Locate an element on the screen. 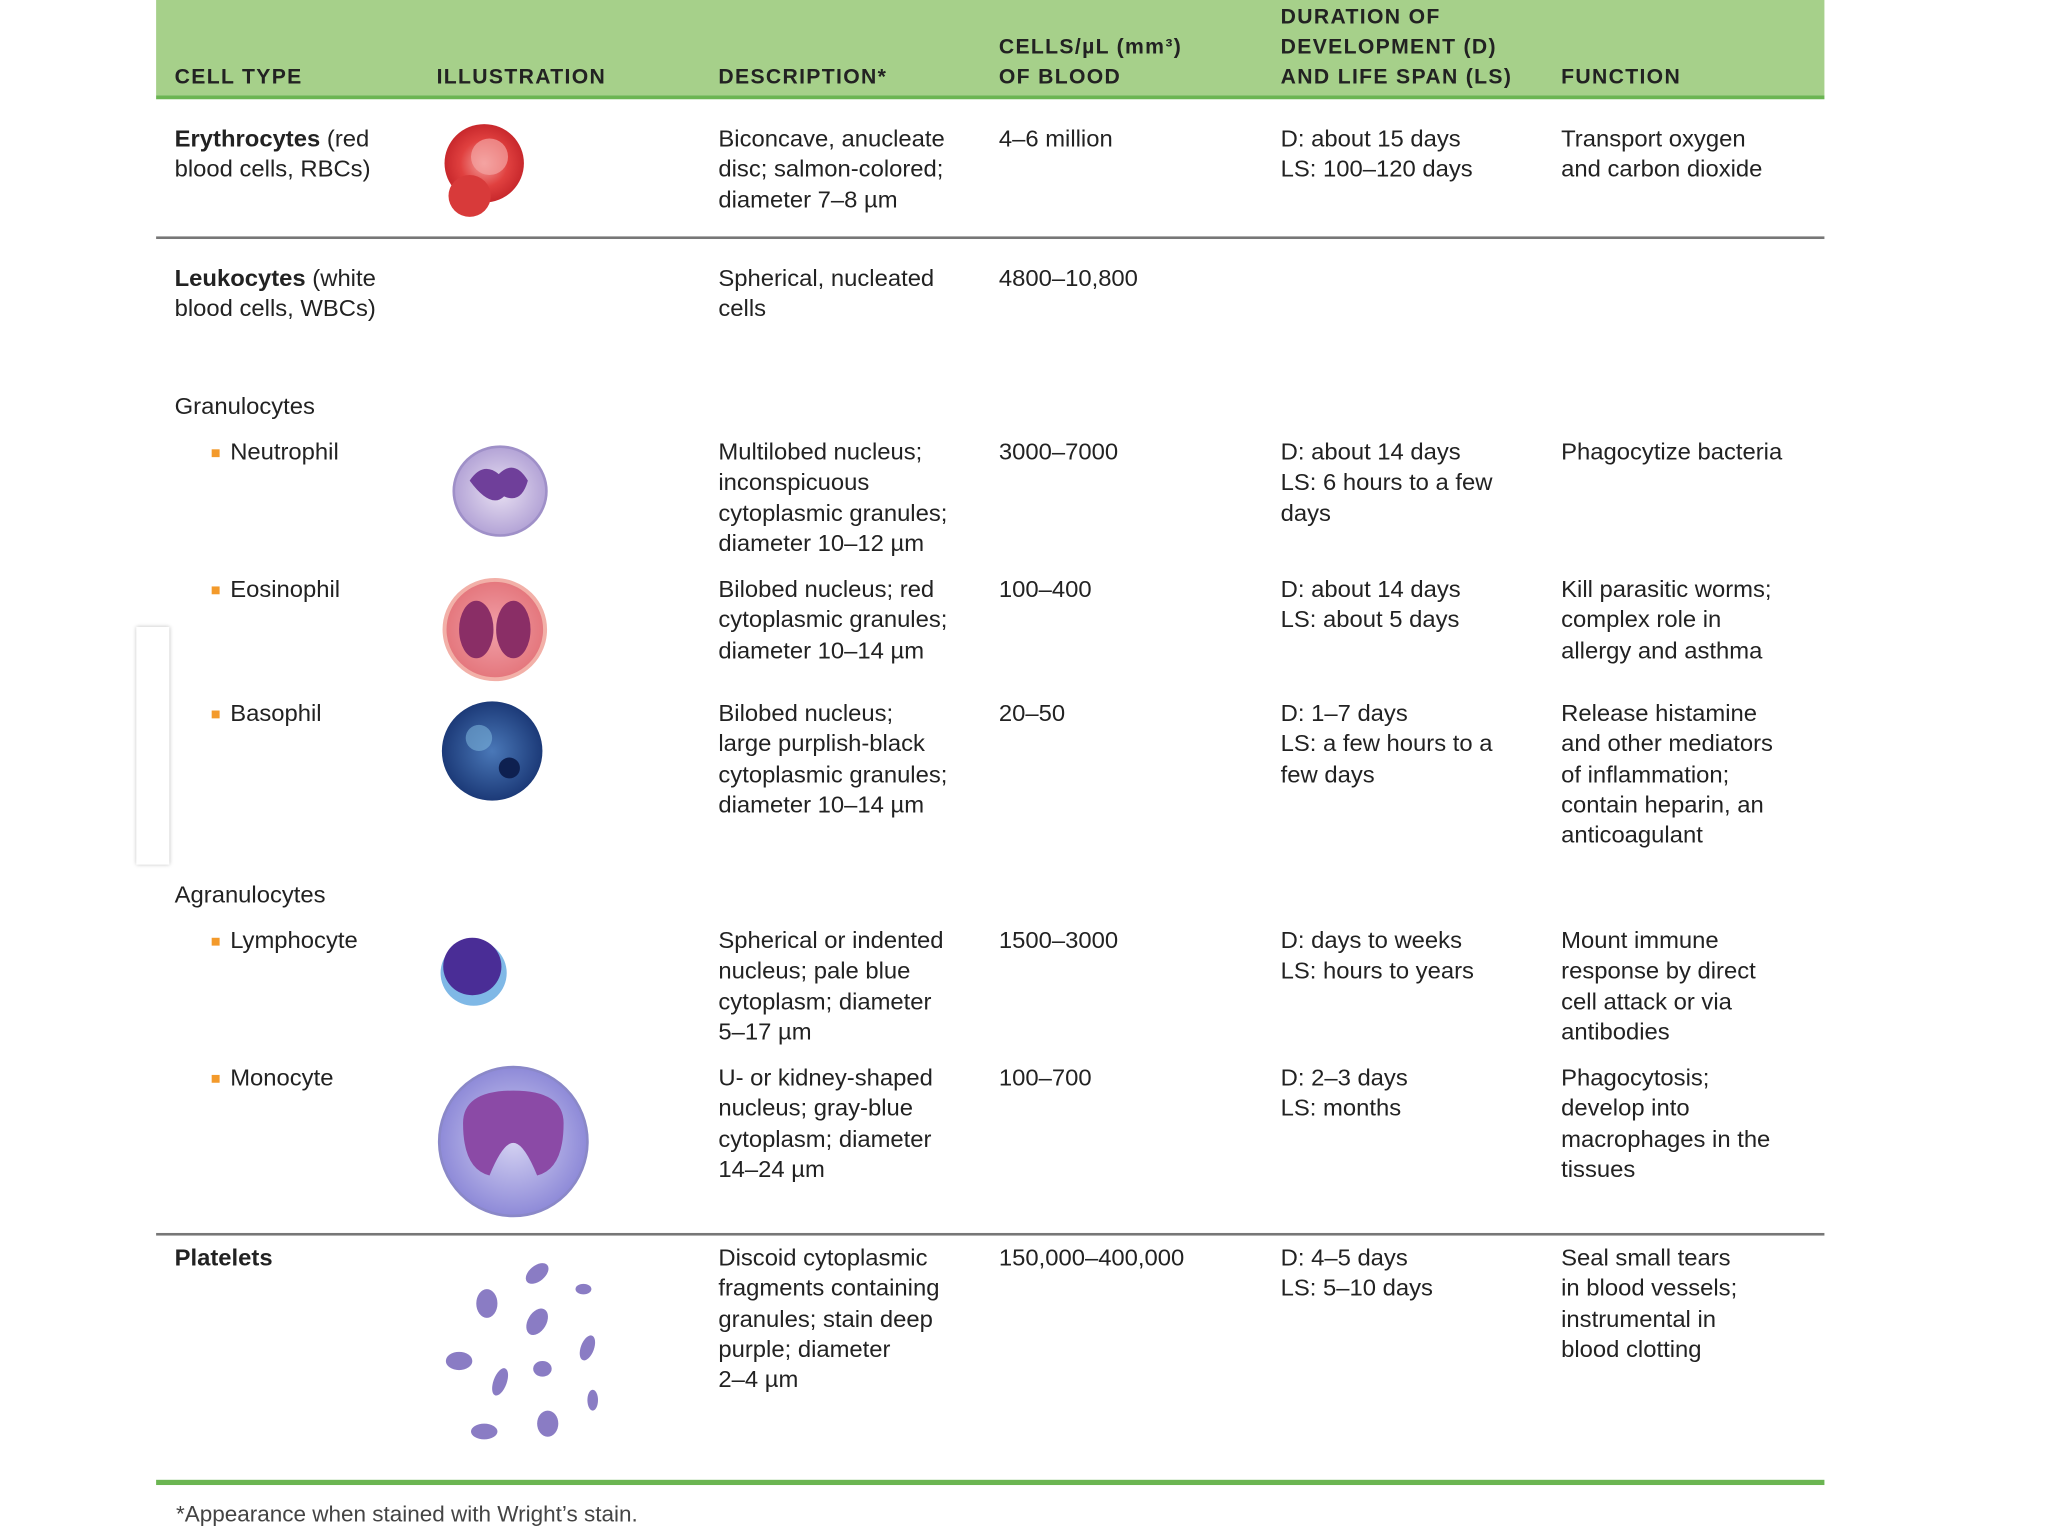 Image resolution: width=2048 pixels, height=1536 pixels. function-line: response by direct is located at coordinates (1658, 970).